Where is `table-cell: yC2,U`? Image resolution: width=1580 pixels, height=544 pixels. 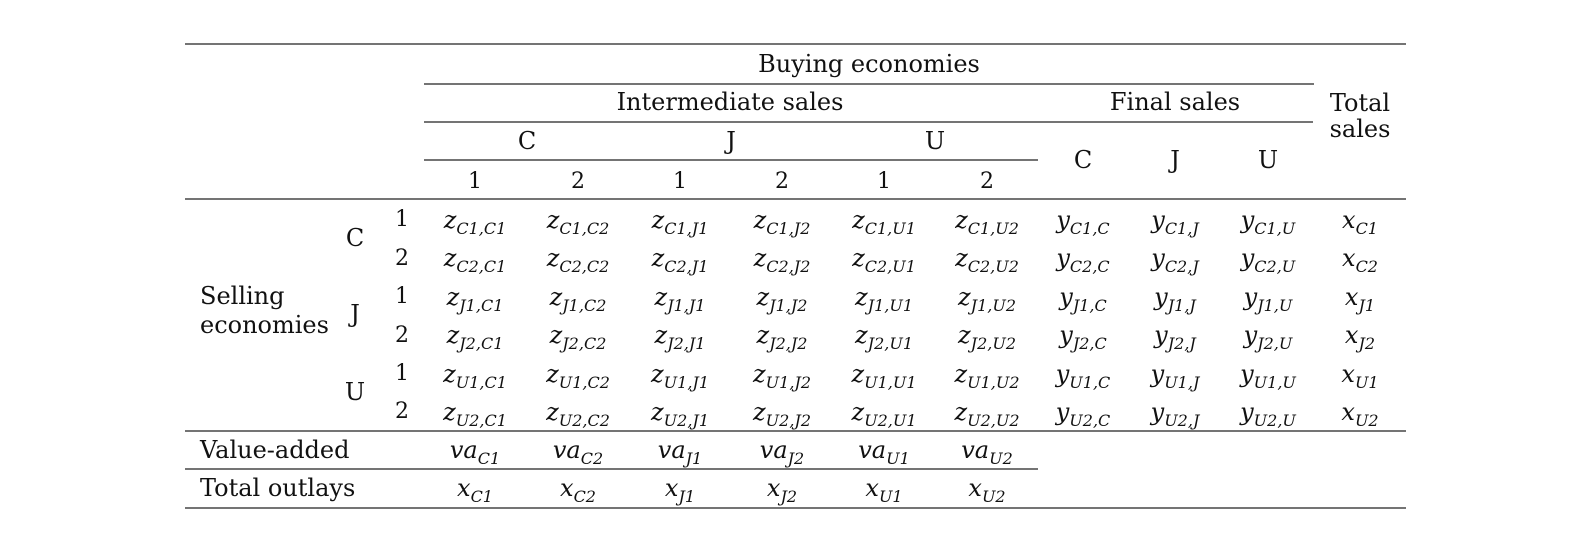
table-cell: yC2,U is located at coordinates (1268, 260).